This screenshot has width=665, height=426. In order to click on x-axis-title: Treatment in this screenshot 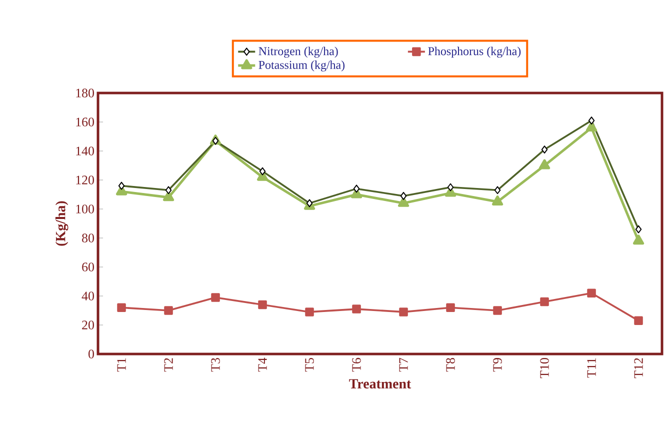, I will do `click(380, 383)`.